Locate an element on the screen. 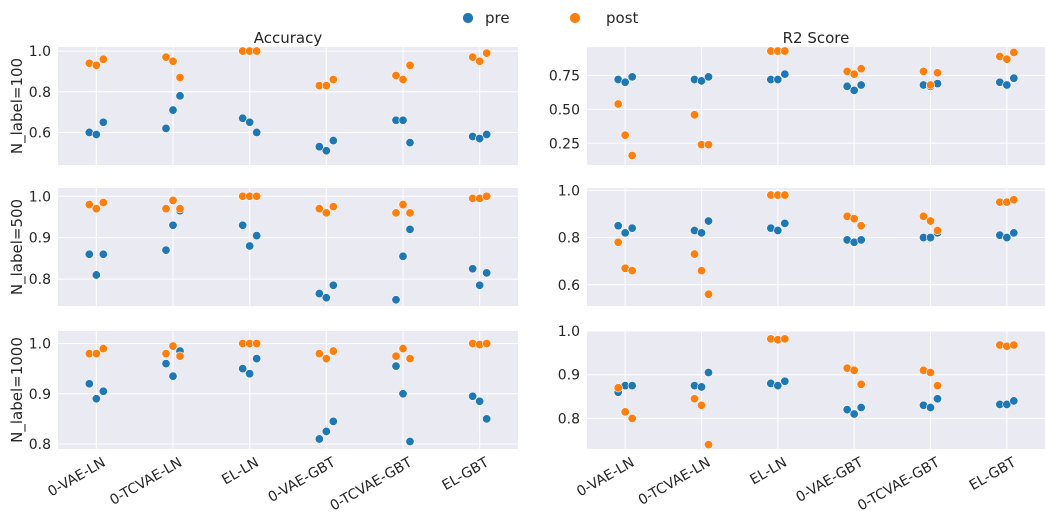  panel-4: 0.6 0.8 1.0 is located at coordinates (801, 244).